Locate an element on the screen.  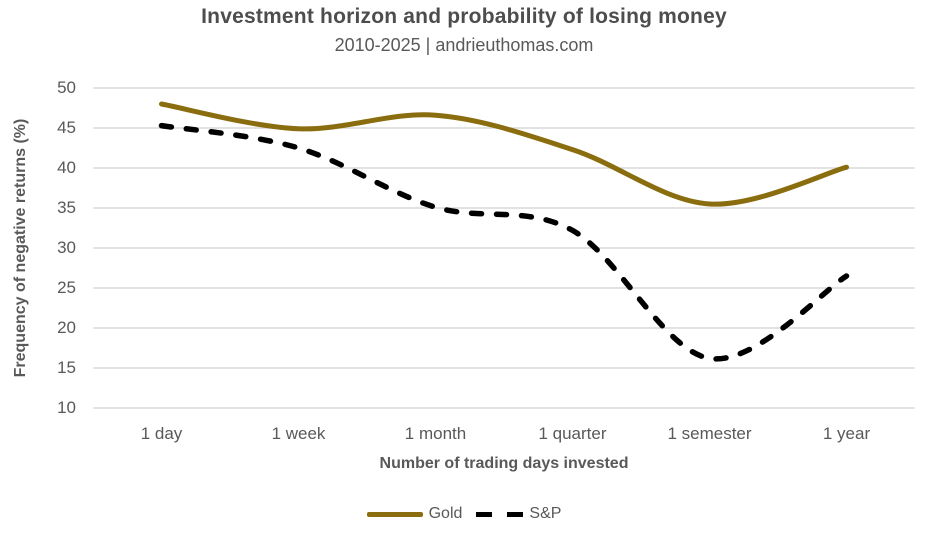
x-category-label-1-semester: 1 semester is located at coordinates (709, 433).